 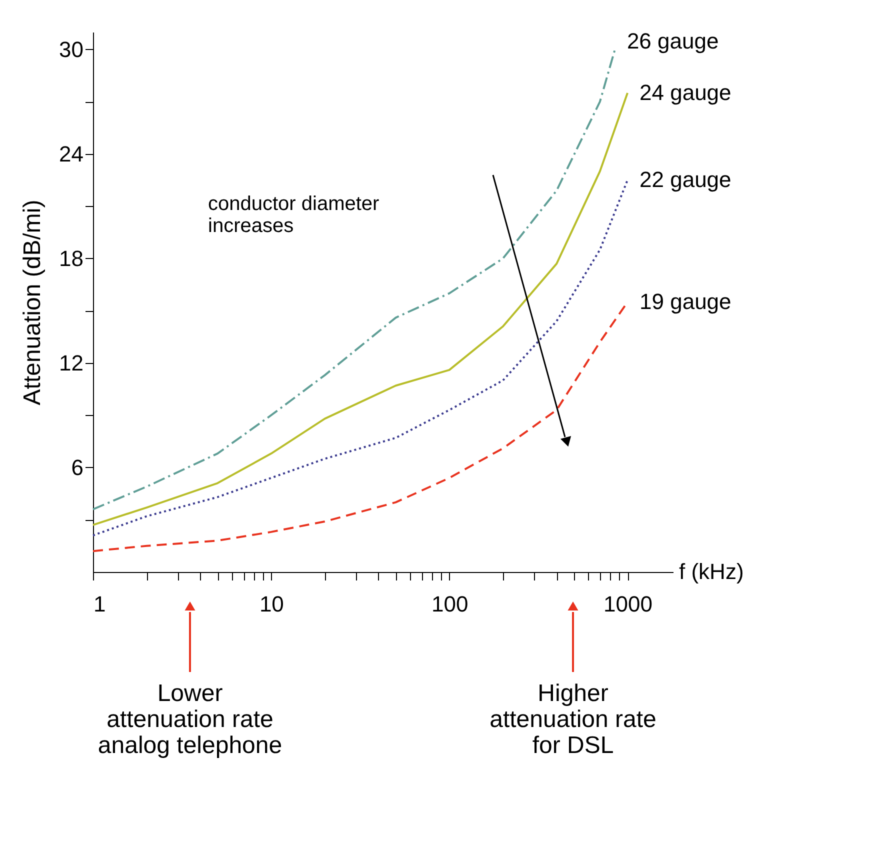 I want to click on x-tick-label: 100, so click(x=449, y=604).